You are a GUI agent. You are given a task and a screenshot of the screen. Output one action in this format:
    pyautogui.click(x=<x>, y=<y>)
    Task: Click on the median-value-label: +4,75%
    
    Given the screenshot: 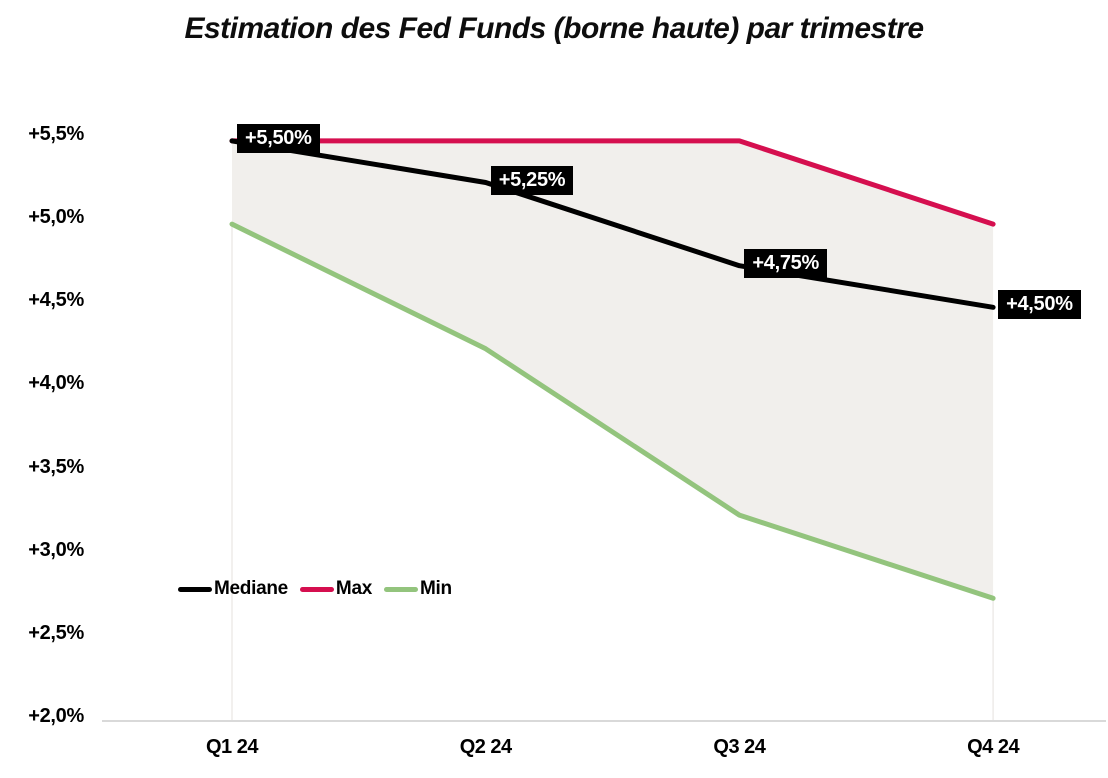 What is the action you would take?
    pyautogui.click(x=785, y=263)
    